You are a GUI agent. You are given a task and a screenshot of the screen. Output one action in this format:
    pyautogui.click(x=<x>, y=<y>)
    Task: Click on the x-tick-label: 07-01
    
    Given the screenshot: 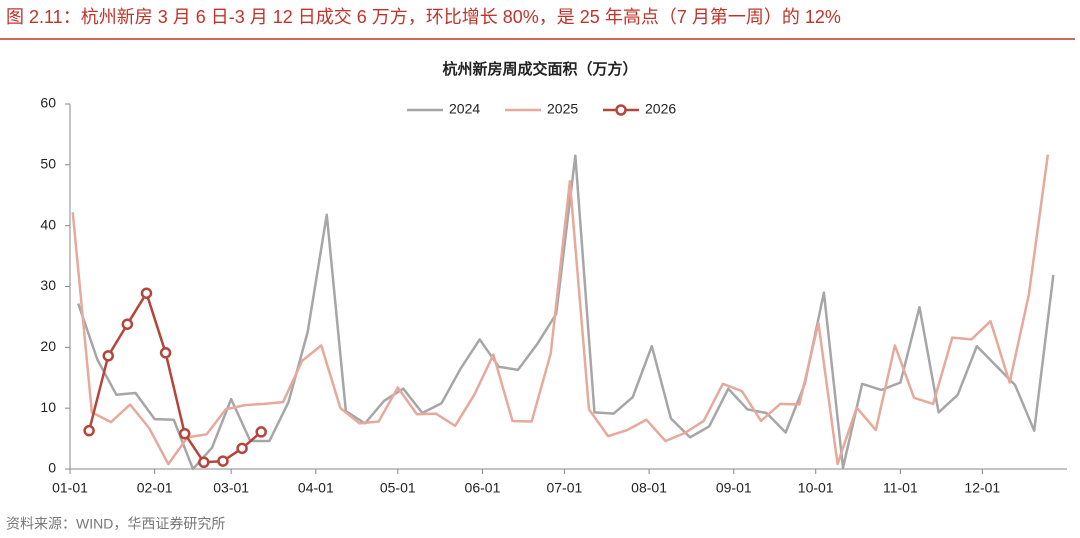 What is the action you would take?
    pyautogui.click(x=564, y=488)
    